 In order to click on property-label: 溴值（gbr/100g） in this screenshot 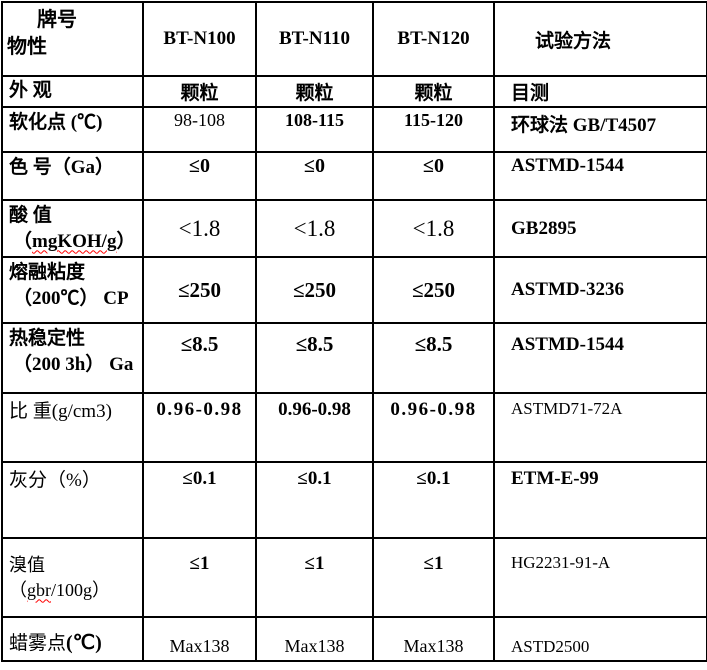, I will do `click(72, 578)`.